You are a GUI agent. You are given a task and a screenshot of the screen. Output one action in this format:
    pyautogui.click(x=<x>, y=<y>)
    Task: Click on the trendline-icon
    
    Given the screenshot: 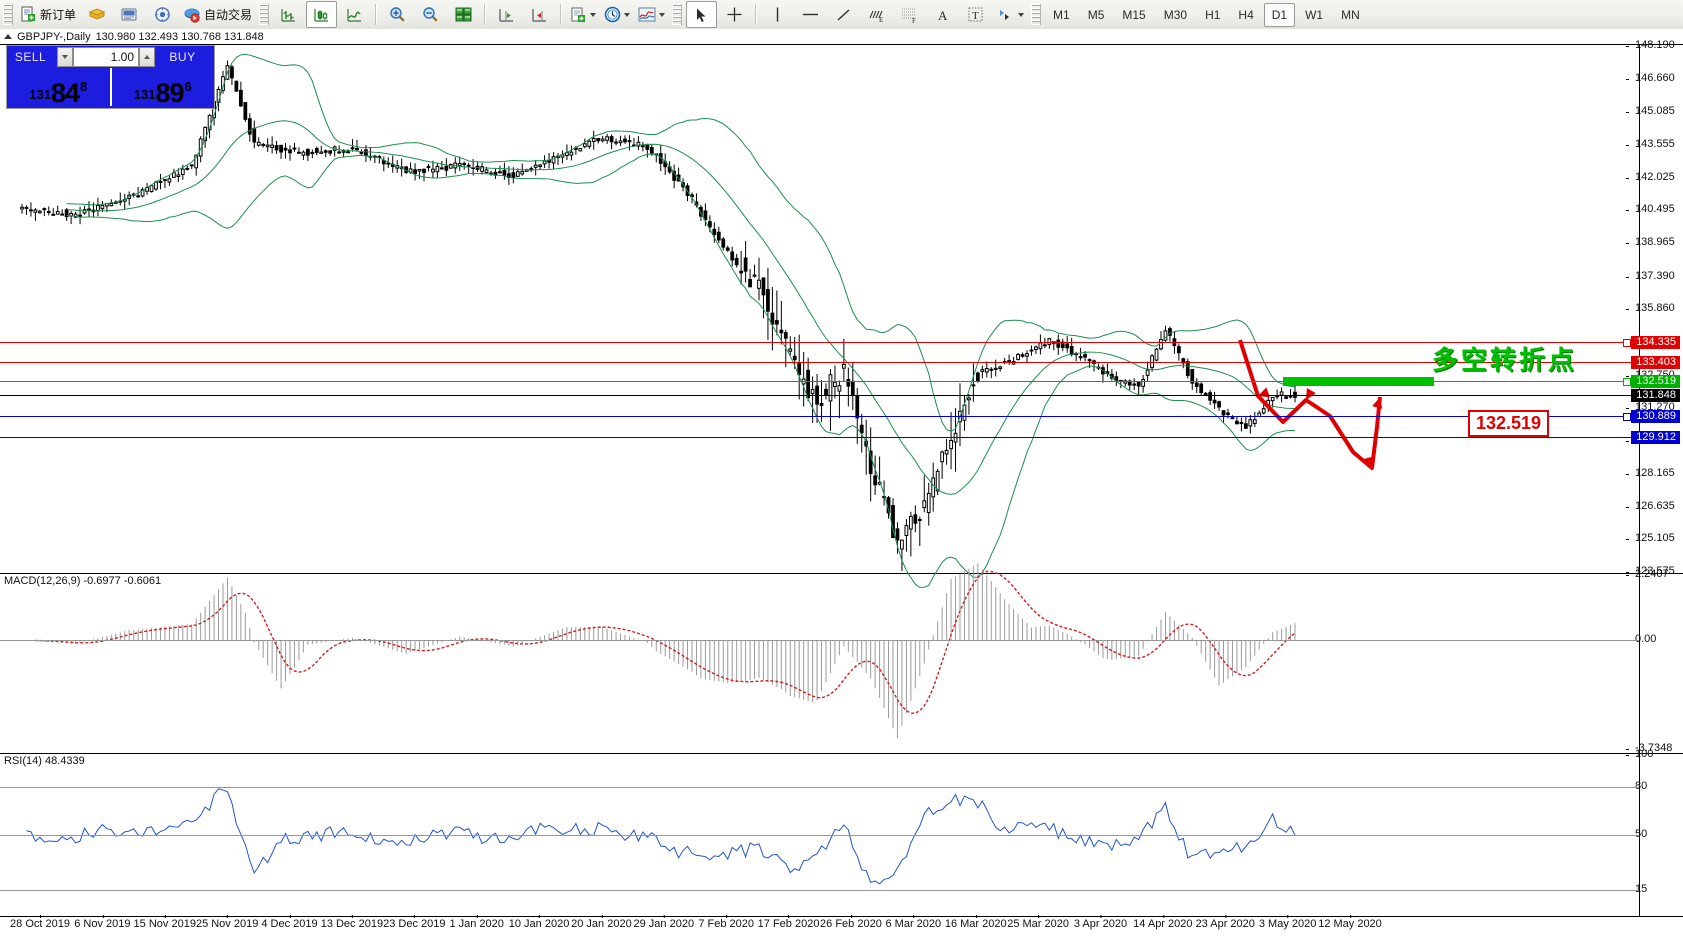 What is the action you would take?
    pyautogui.click(x=843, y=14)
    